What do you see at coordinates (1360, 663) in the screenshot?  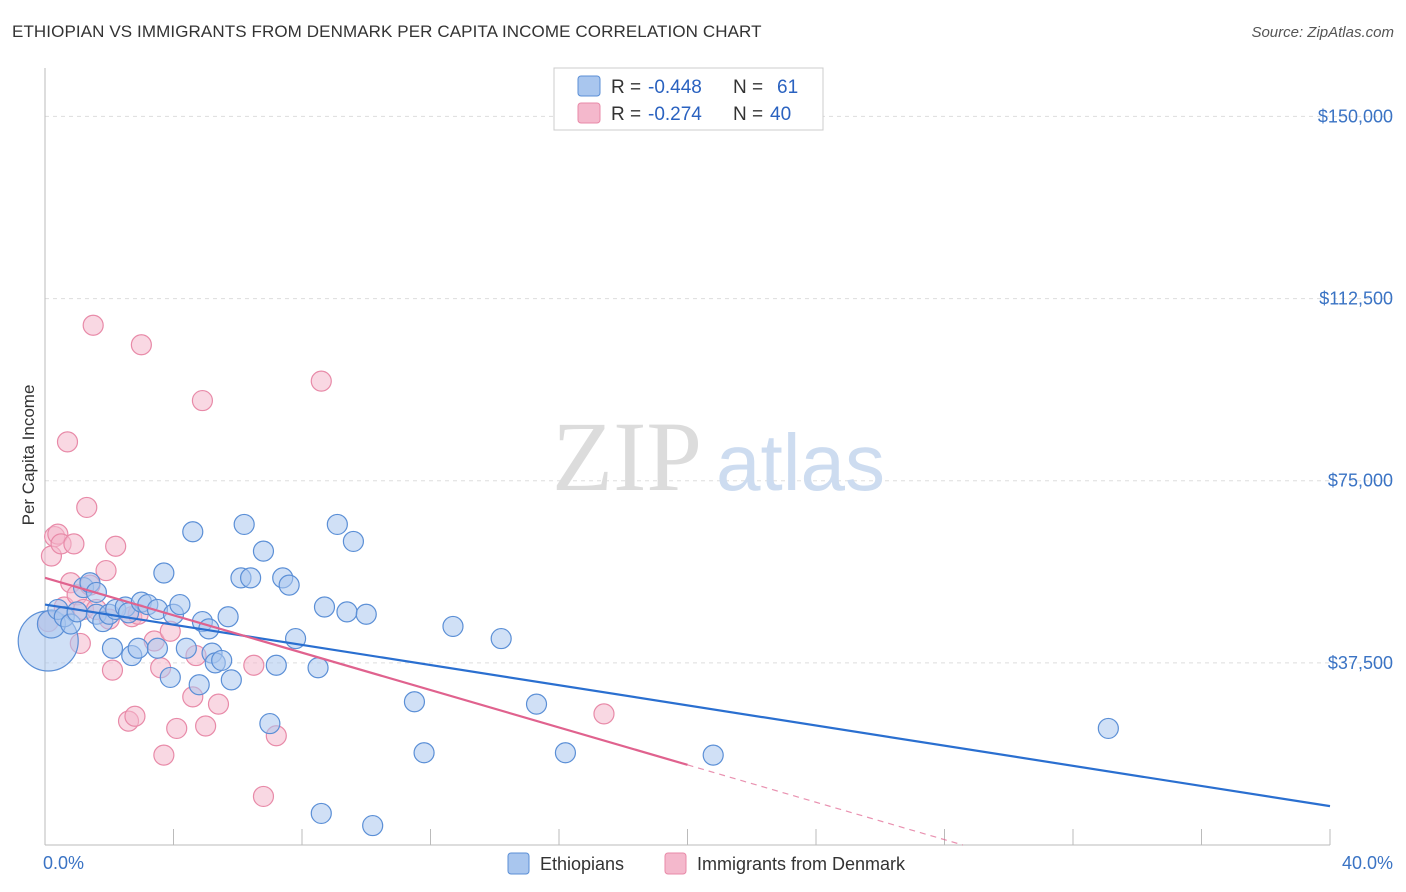 I see `y-tick-label-0: $37,500` at bounding box center [1360, 663].